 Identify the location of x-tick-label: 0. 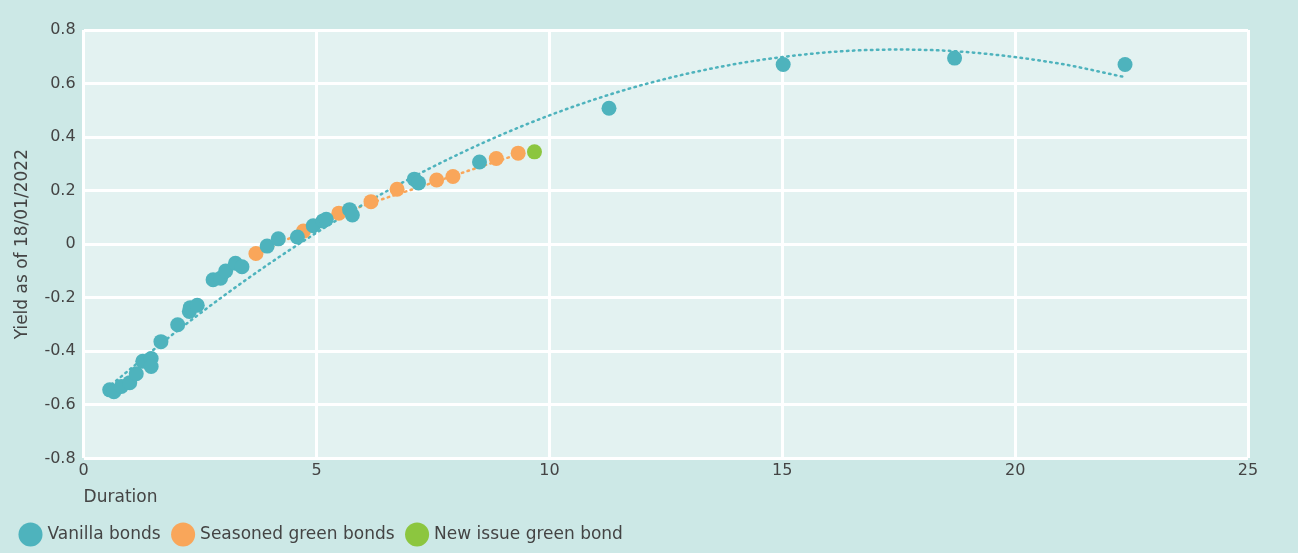
(83, 470).